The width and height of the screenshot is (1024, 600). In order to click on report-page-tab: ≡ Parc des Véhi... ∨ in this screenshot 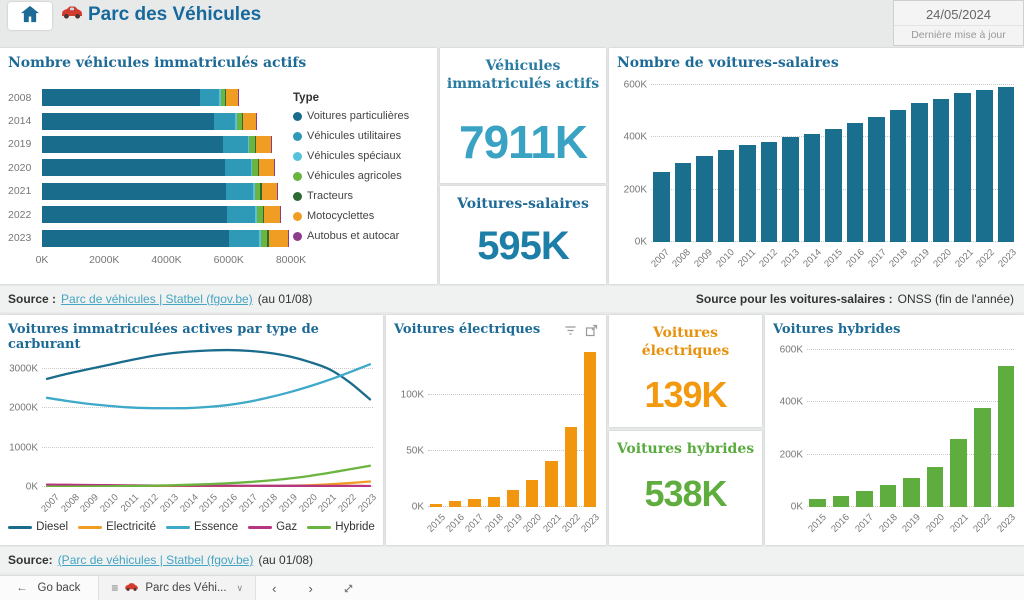, I will do `click(178, 588)`.